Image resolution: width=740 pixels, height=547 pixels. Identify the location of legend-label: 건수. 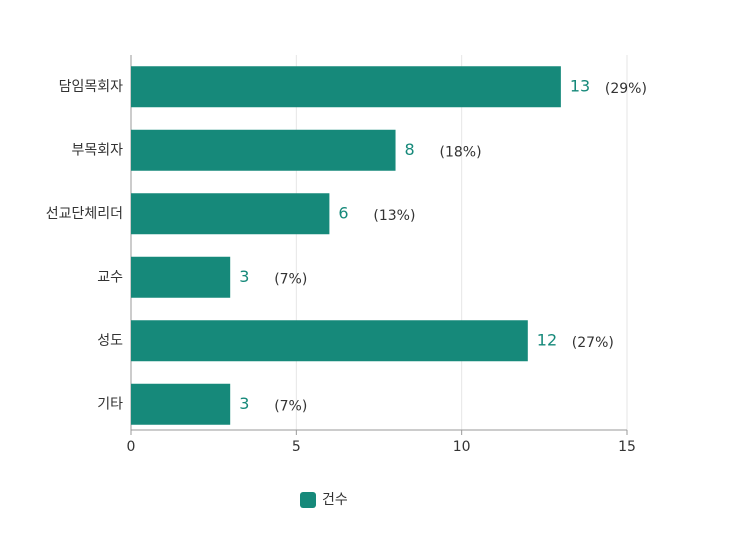
(335, 500).